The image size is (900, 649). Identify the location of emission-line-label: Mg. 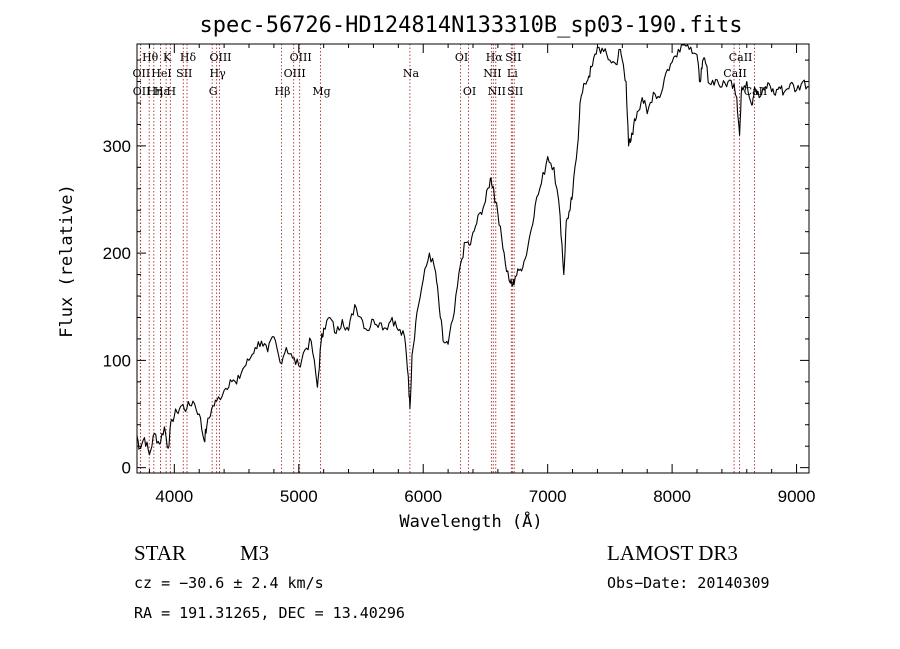
(321, 91).